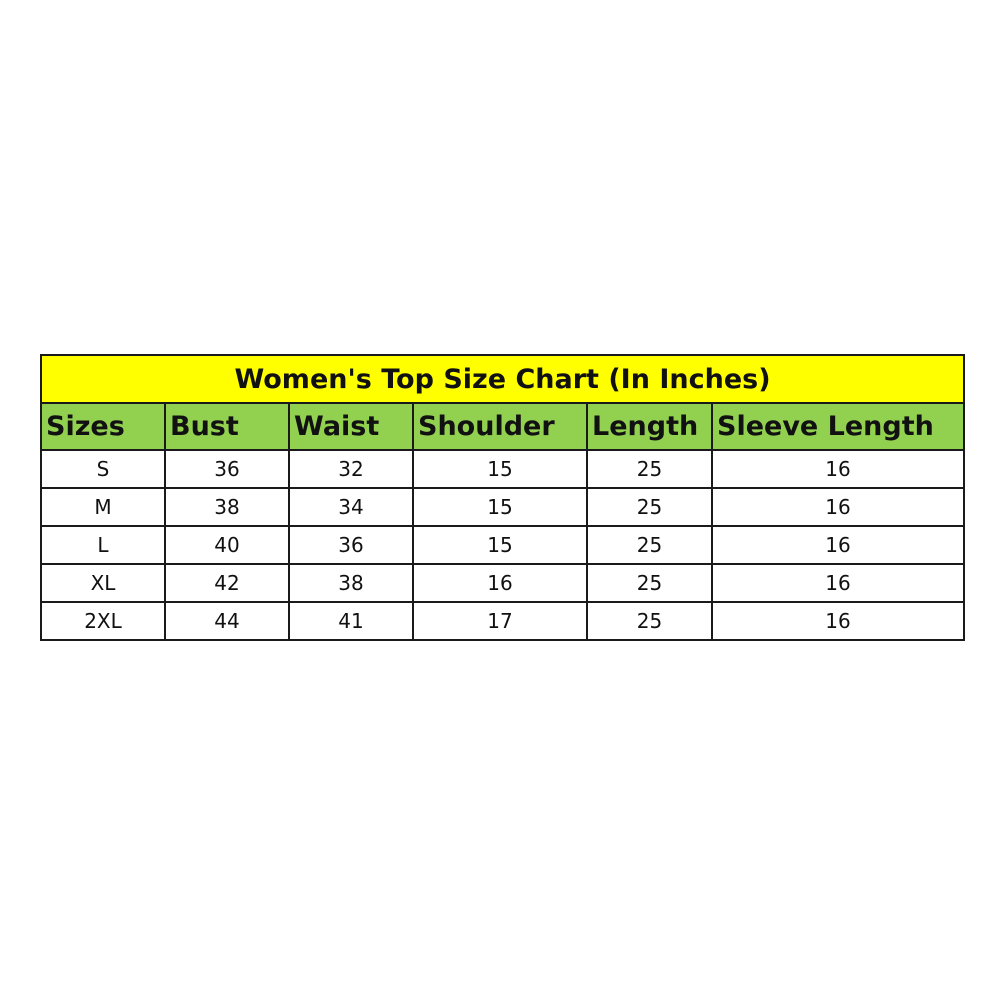 This screenshot has height=1000, width=1000. What do you see at coordinates (351, 426) in the screenshot?
I see `header-waist: Waist` at bounding box center [351, 426].